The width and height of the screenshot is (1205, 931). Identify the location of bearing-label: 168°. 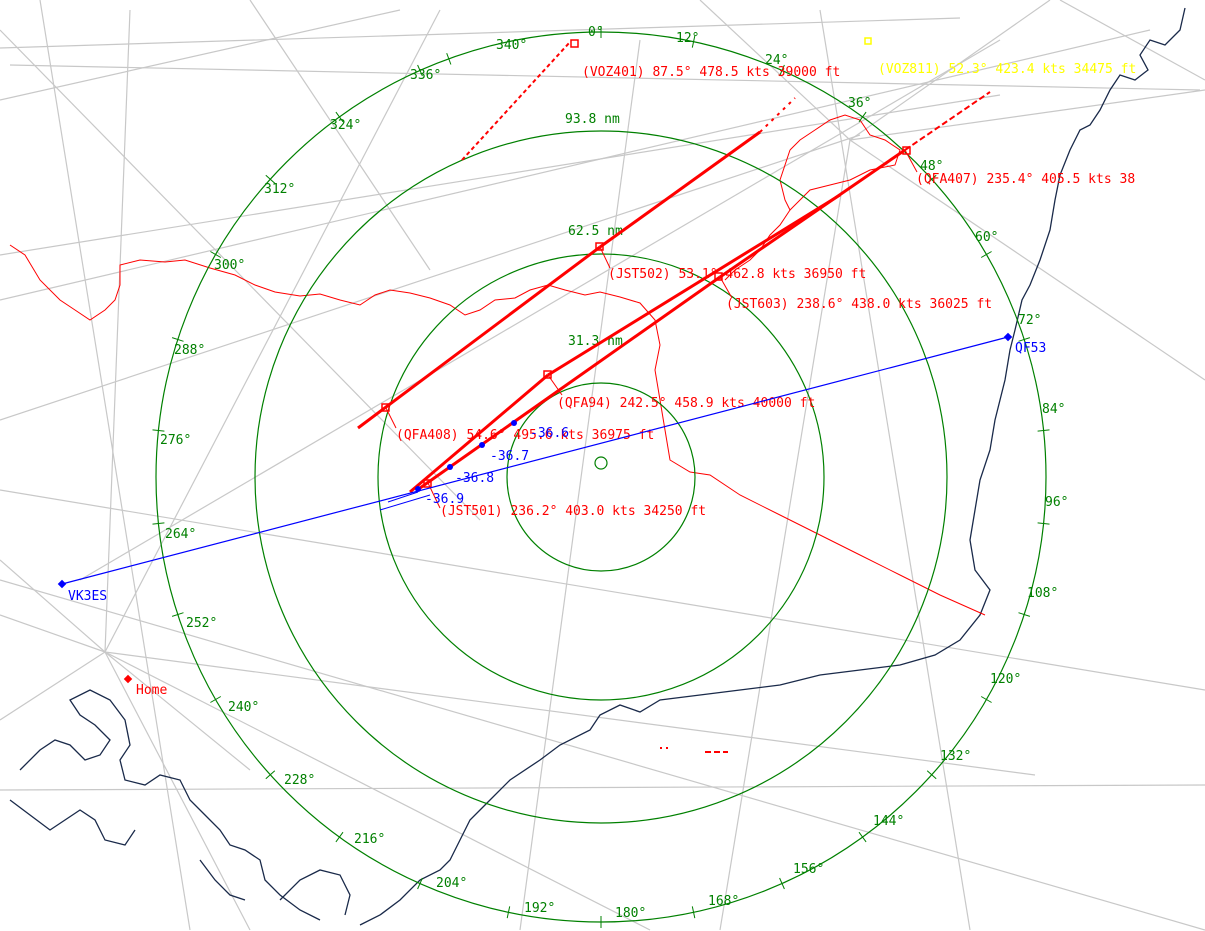
(723, 901).